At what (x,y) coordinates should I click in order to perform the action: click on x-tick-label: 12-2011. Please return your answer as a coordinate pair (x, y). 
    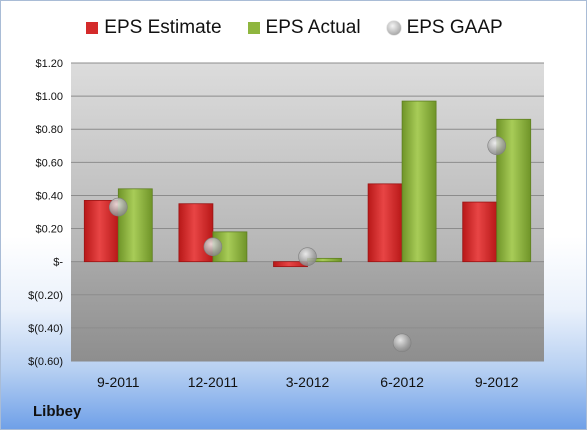
    Looking at the image, I should click on (213, 382).